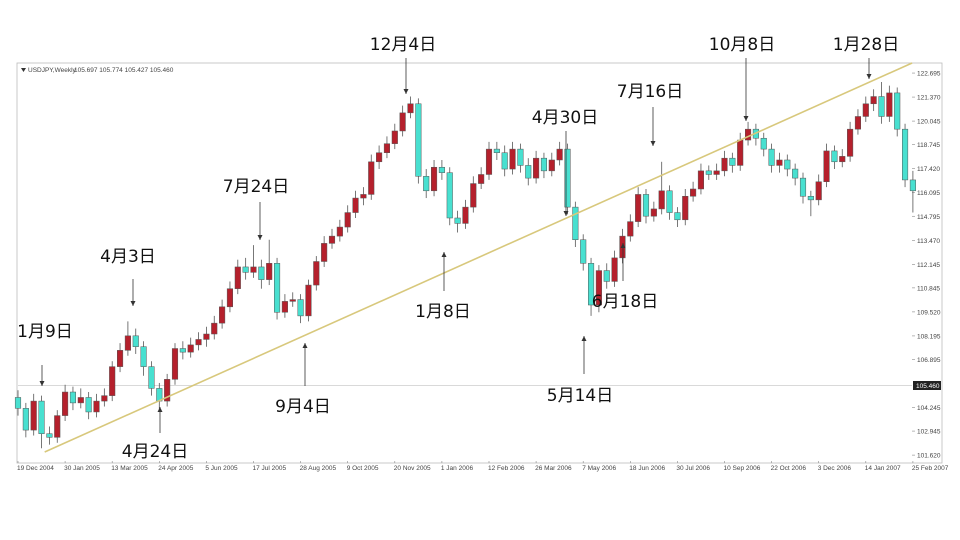 This screenshot has width=960, height=540. What do you see at coordinates (35, 468) in the screenshot?
I see `x-tick-label: 19 Dec 2004` at bounding box center [35, 468].